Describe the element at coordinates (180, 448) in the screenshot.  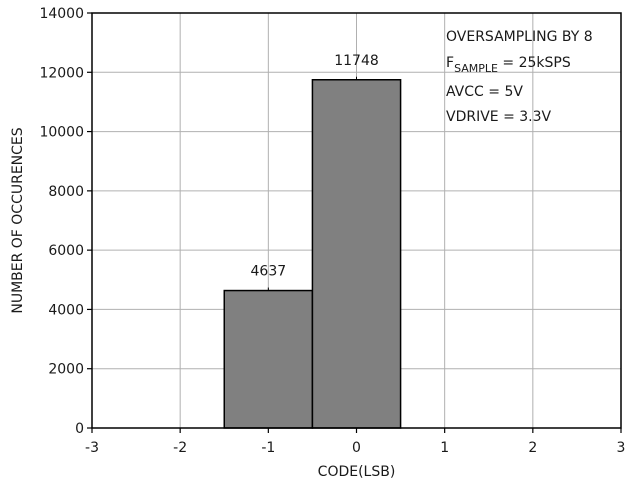
I see `x-tick-label: -2` at that location.